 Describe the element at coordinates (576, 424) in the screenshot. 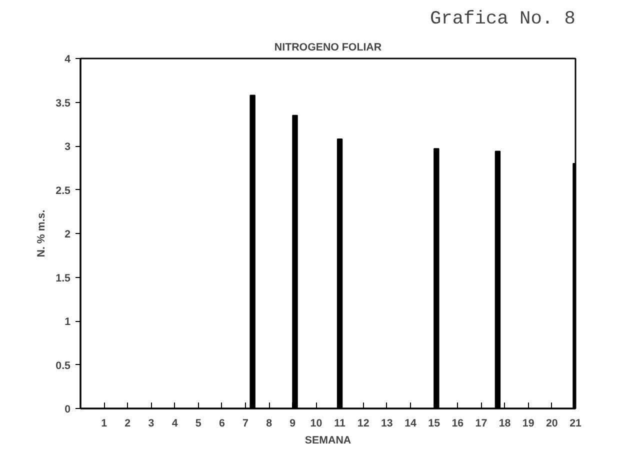

I see `x-tick-label: 21` at that location.